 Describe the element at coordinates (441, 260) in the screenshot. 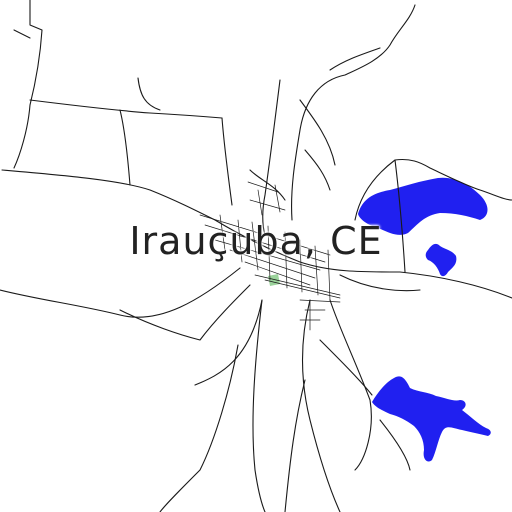

I see `lake-east` at that location.